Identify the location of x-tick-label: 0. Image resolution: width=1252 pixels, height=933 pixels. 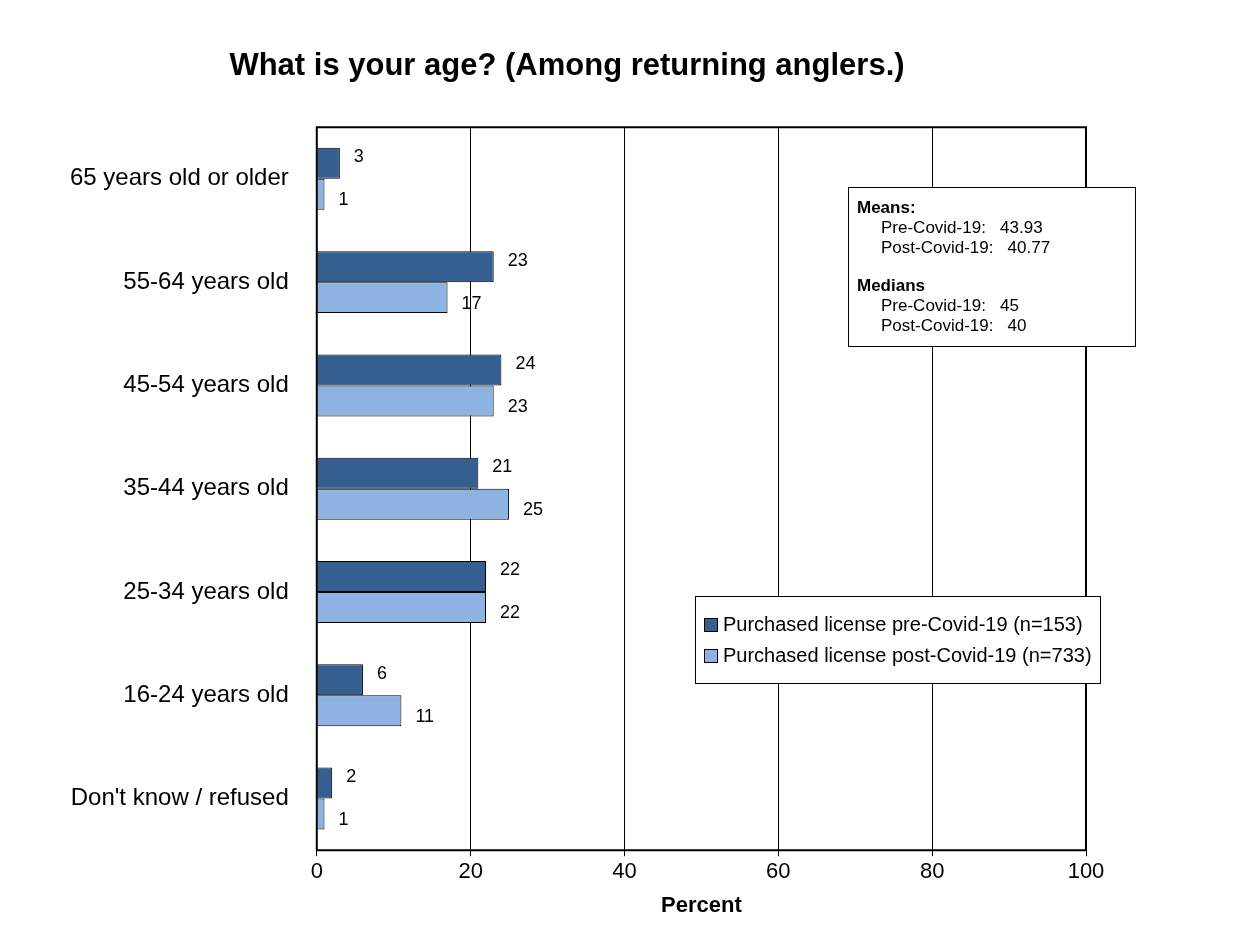
(316, 871).